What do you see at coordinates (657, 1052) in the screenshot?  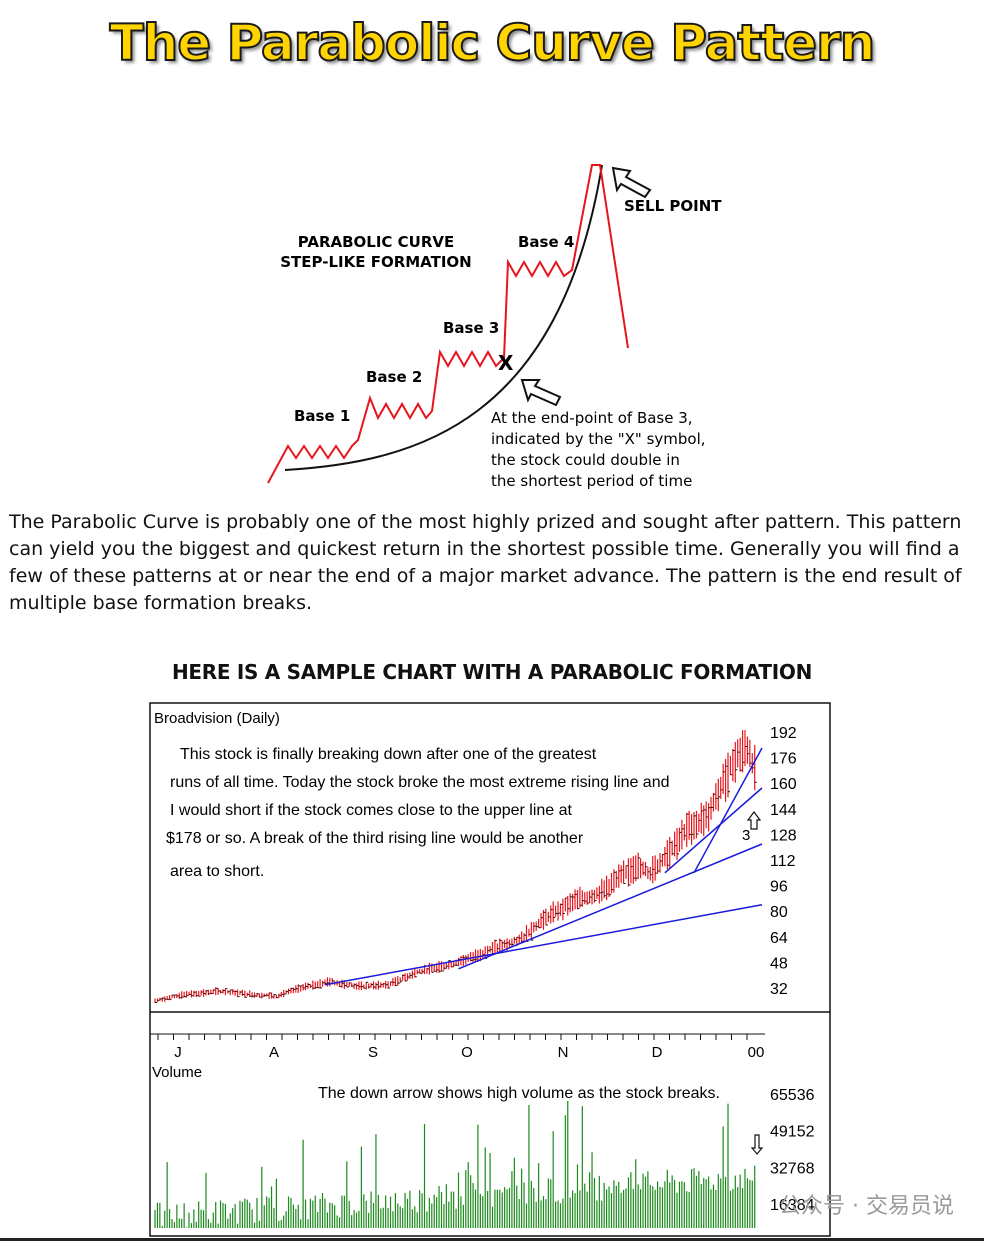 I see `month-label: D` at bounding box center [657, 1052].